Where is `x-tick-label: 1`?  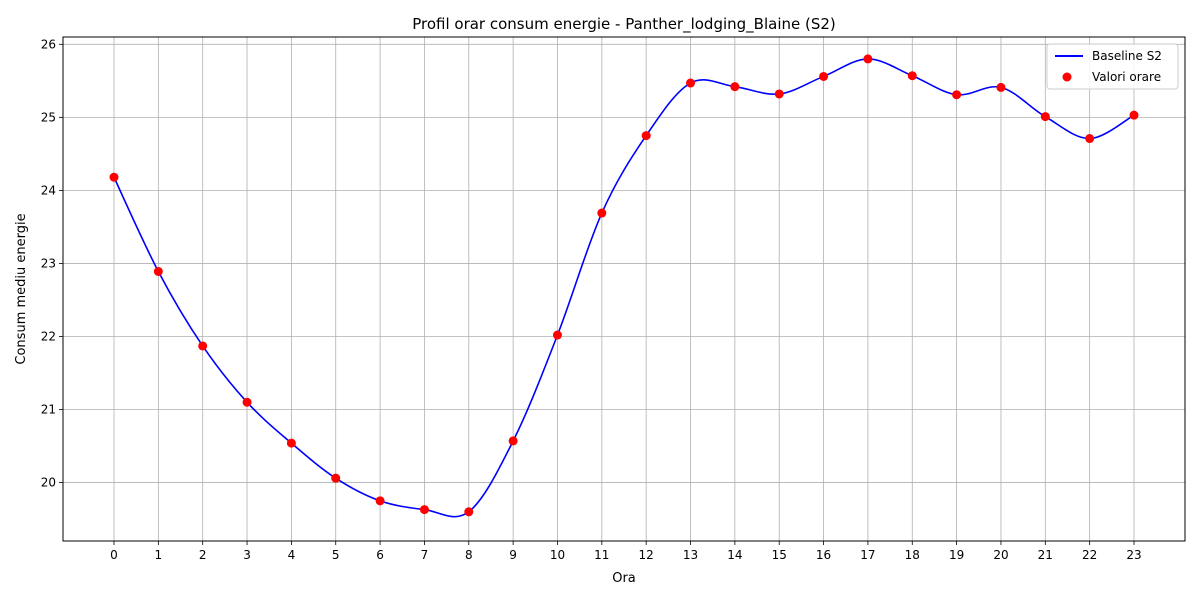
x-tick-label: 1 is located at coordinates (159, 555).